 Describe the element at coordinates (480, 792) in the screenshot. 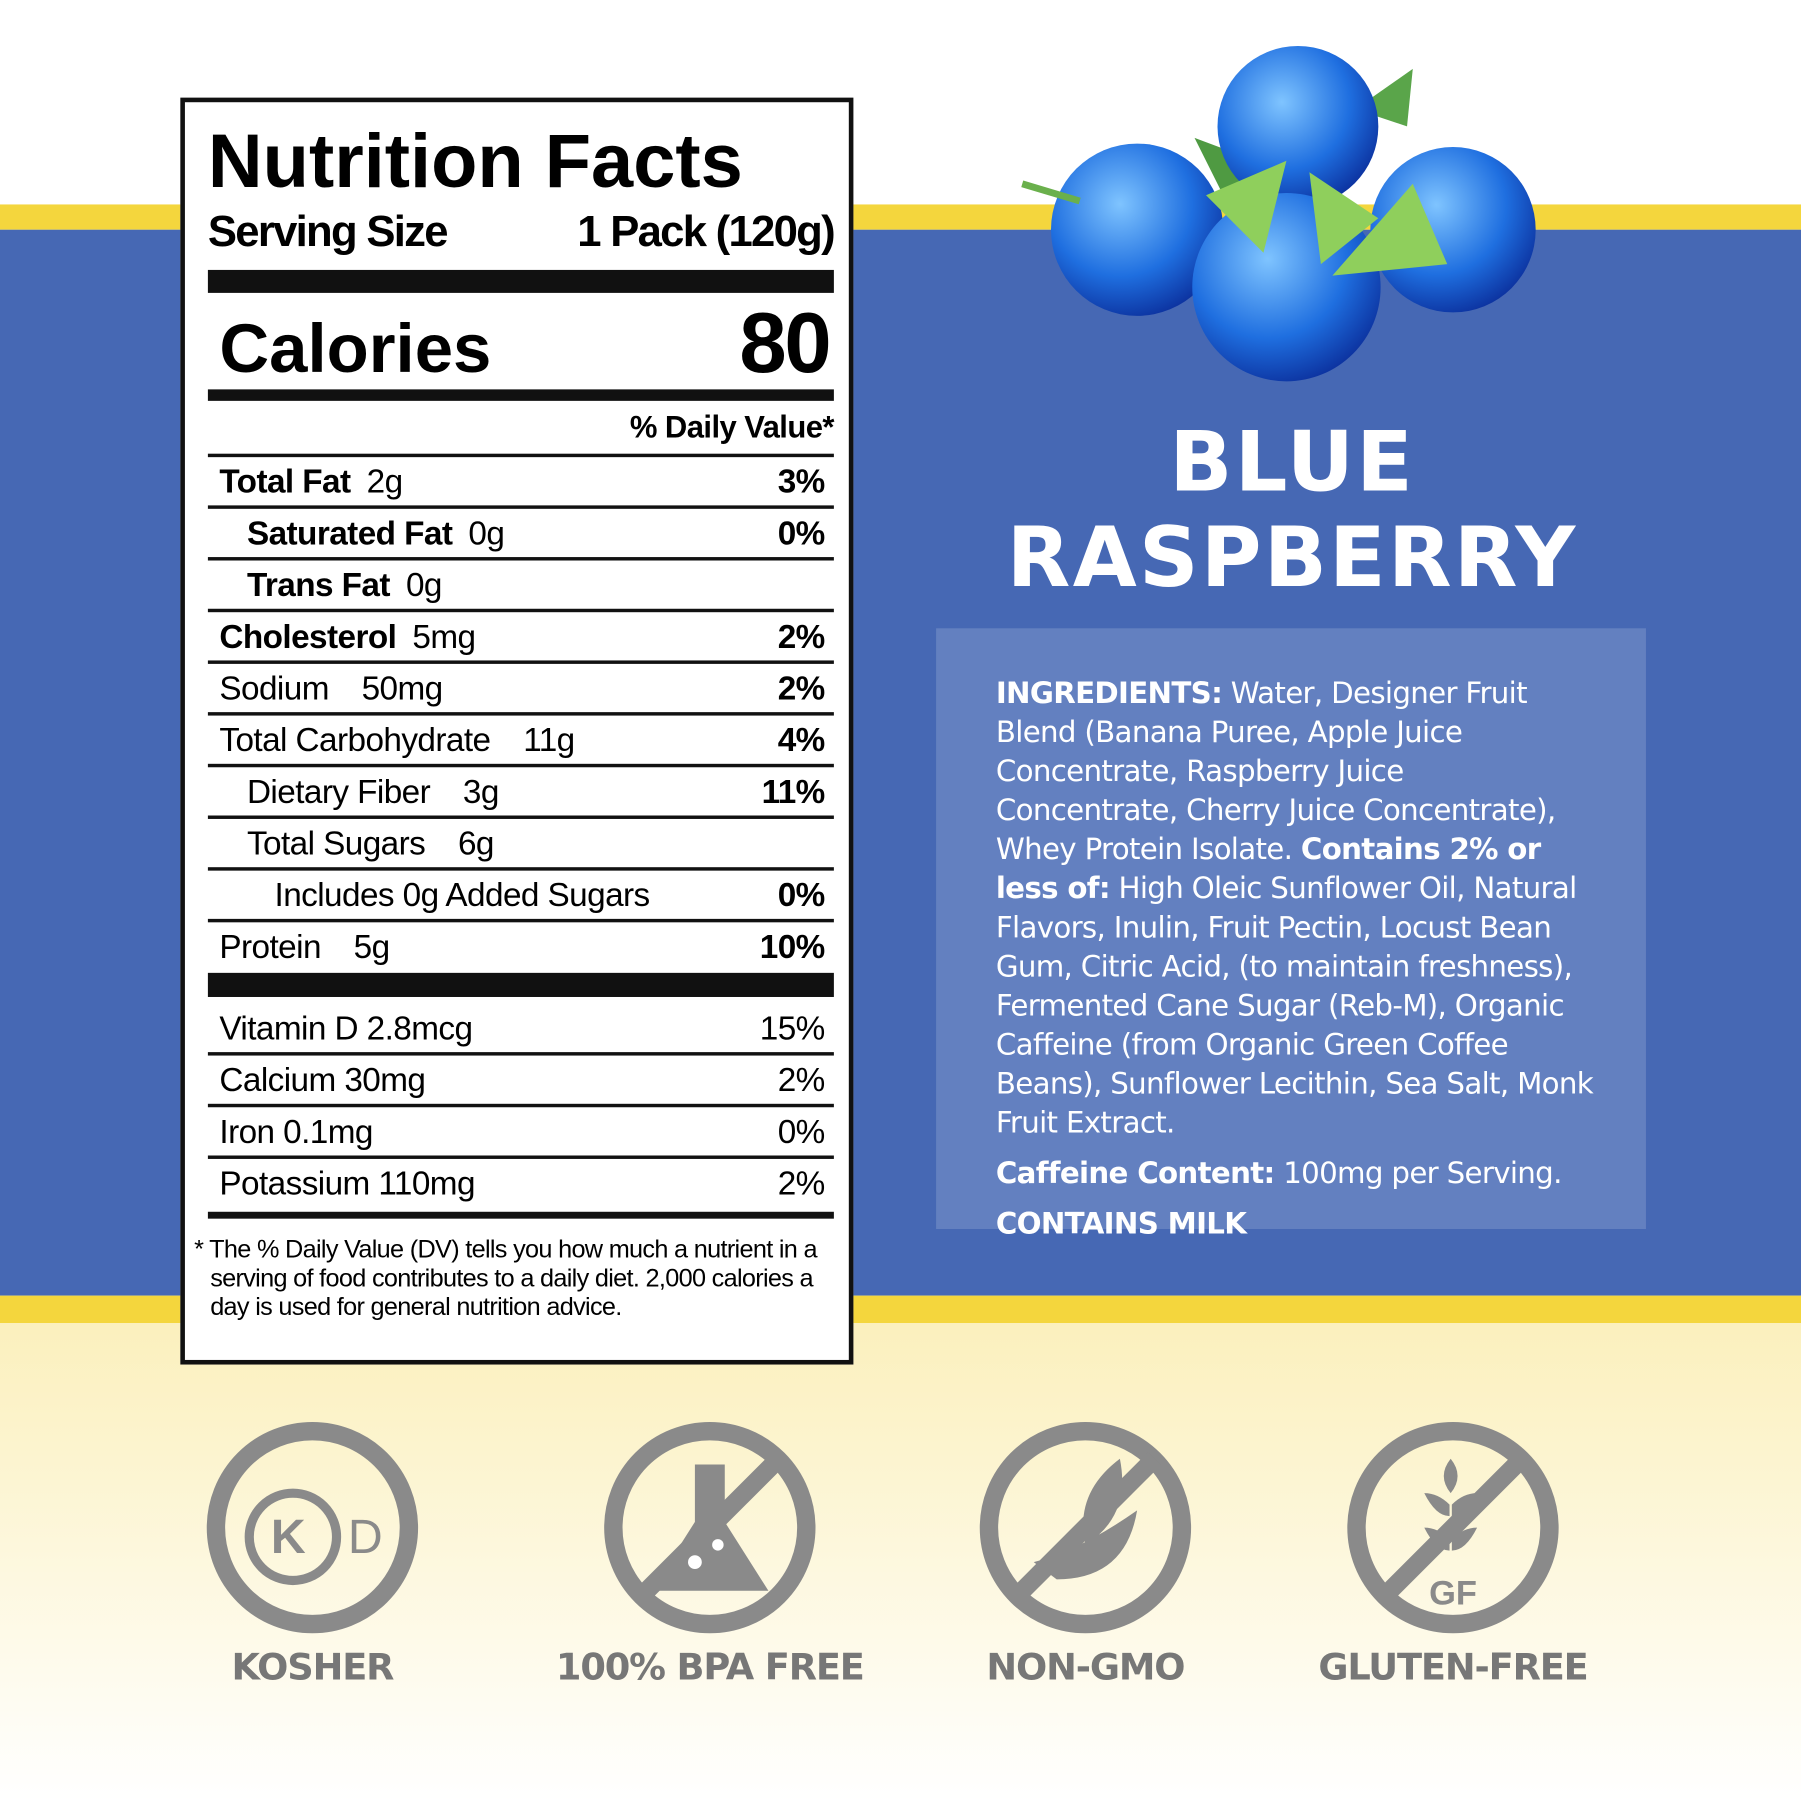

I see `nutrient-amount: 3g` at that location.